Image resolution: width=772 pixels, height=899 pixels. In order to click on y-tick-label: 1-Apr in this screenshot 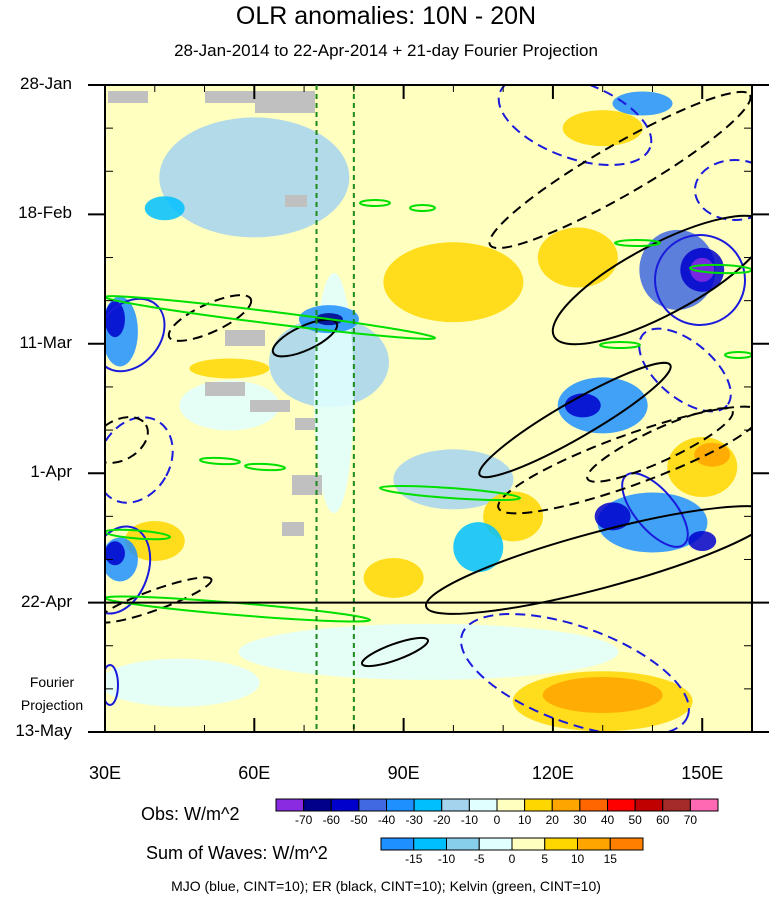, I will do `click(51, 472)`.